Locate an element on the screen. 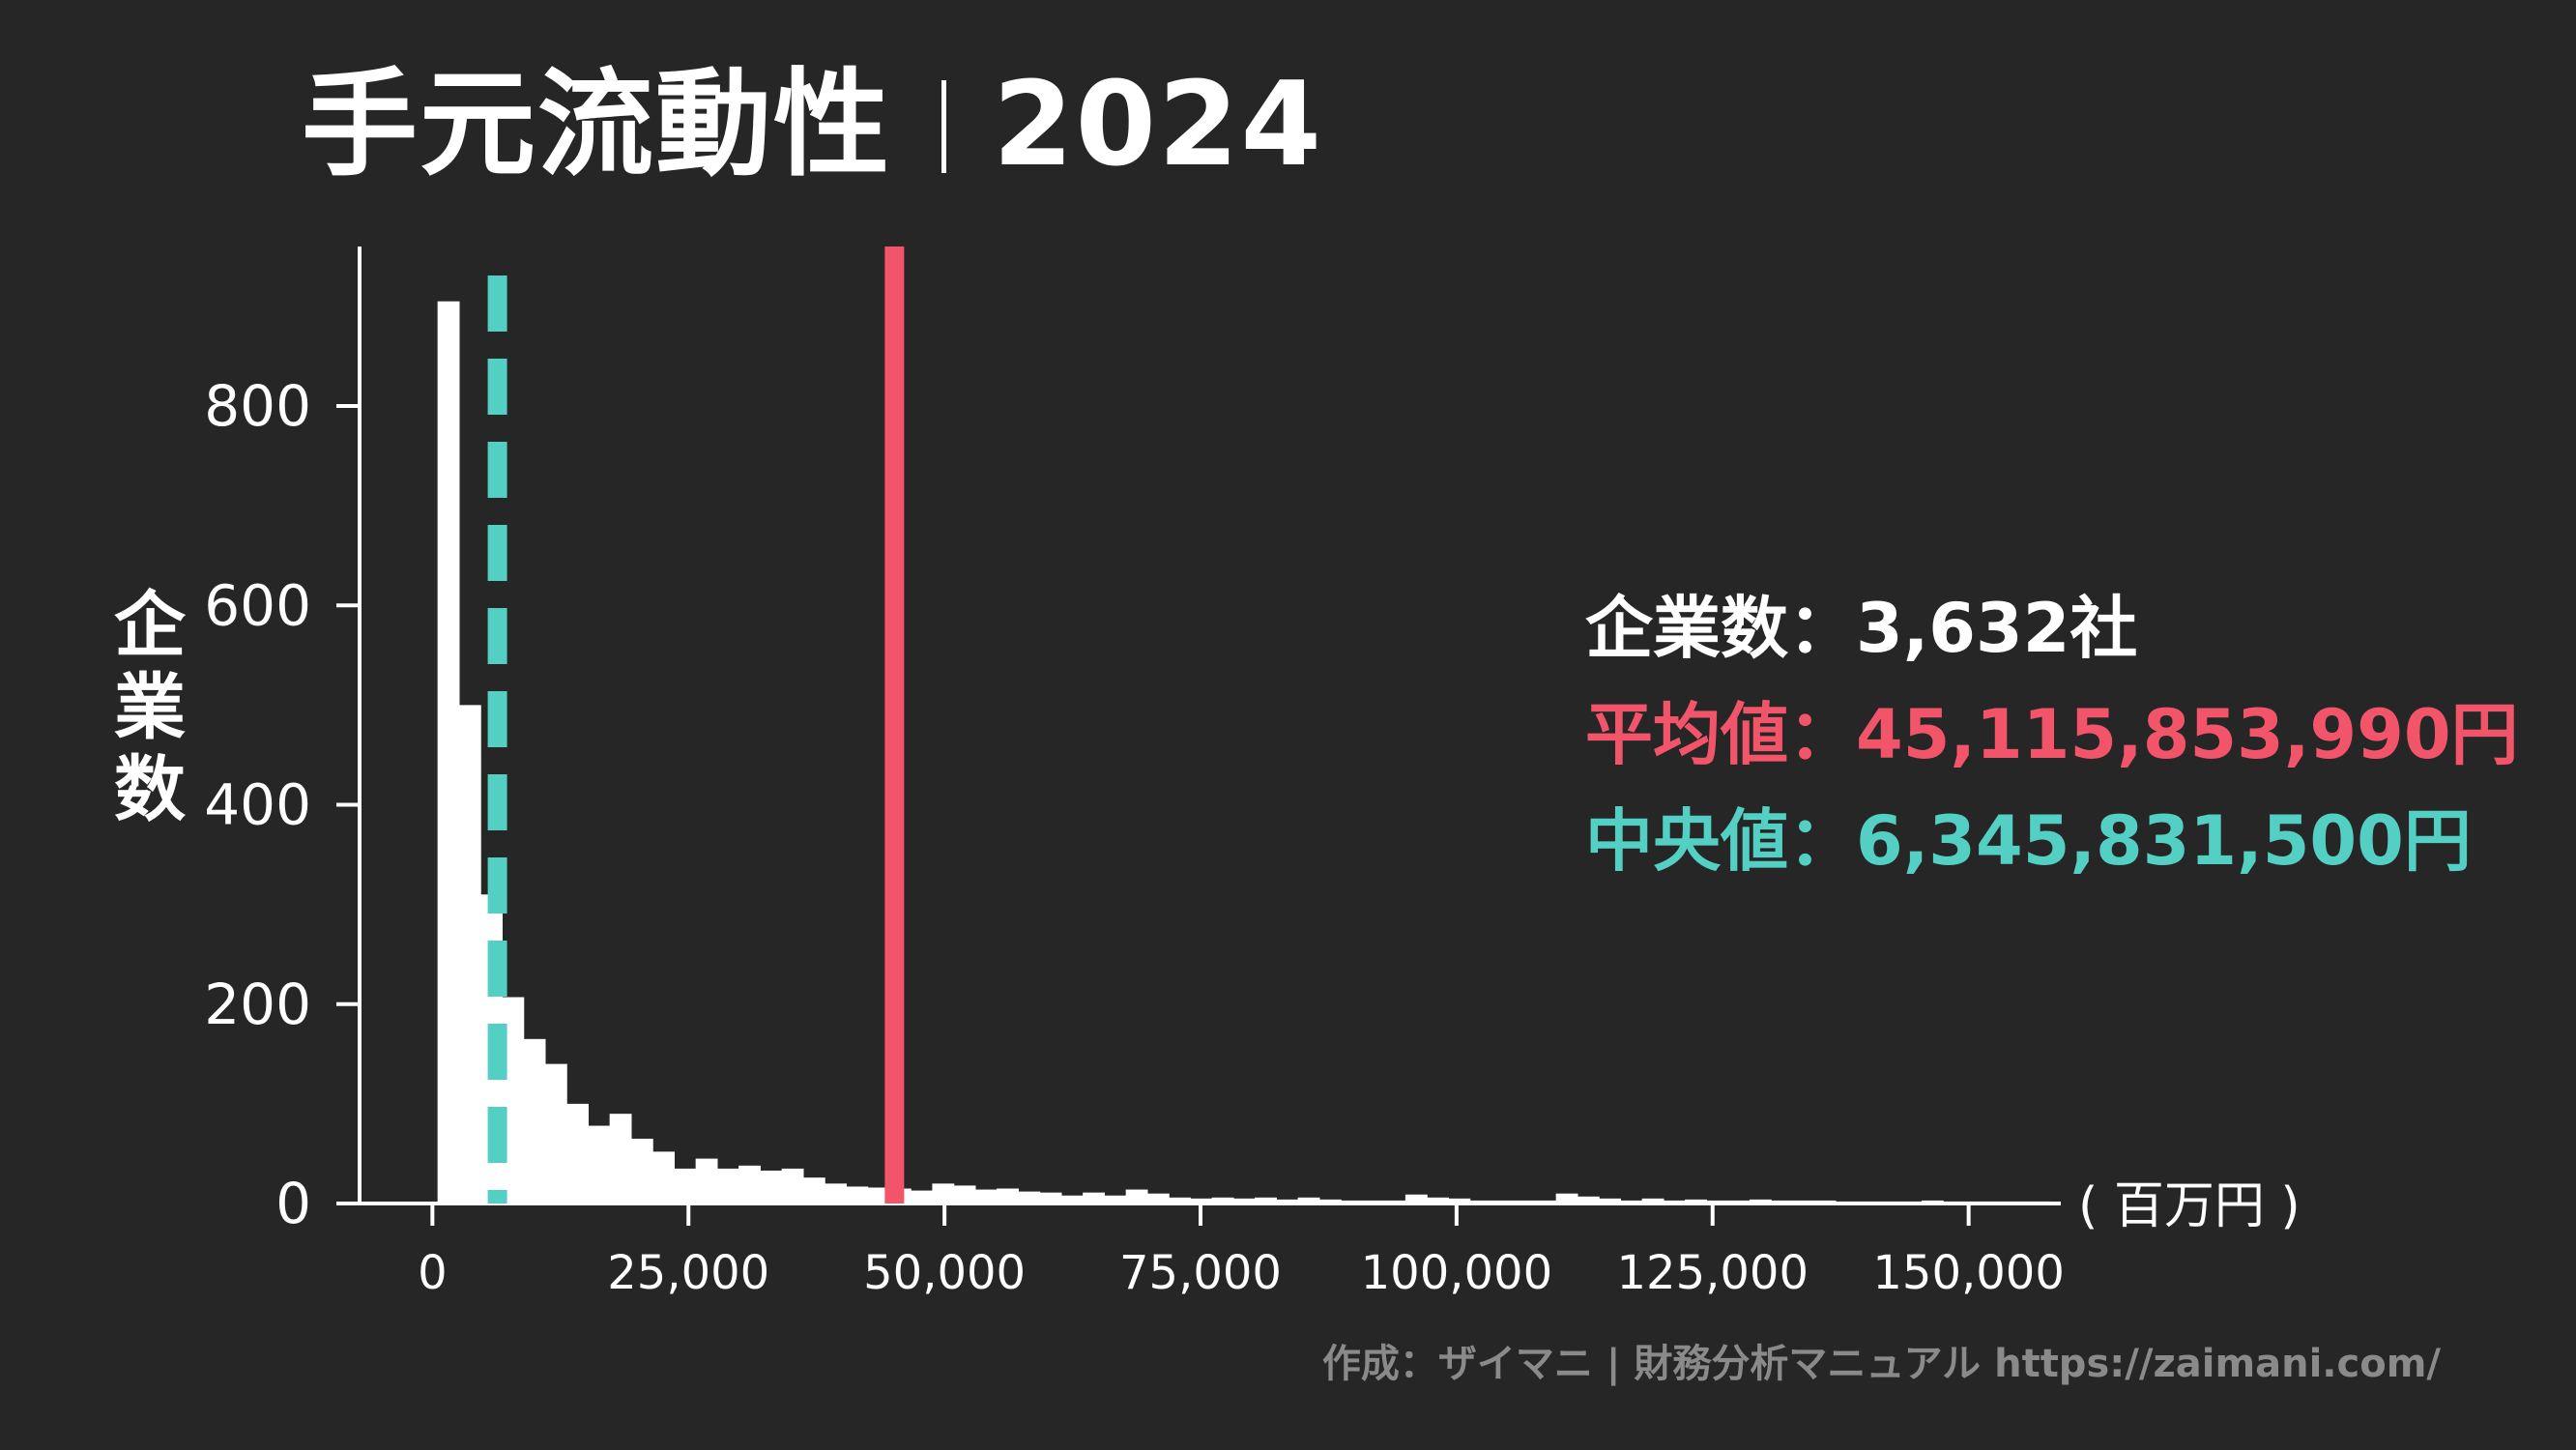 The height and width of the screenshot is (1450, 2576). x-tick-label: 100,000 is located at coordinates (1457, 1273).